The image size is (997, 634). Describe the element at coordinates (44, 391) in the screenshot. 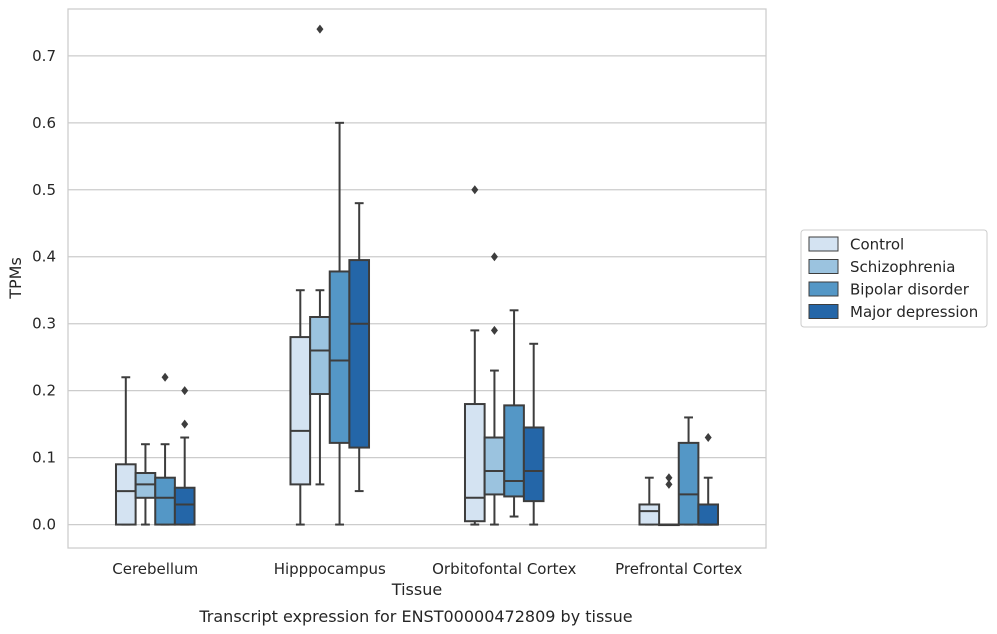

I see `y-tick-label: 0.2` at that location.